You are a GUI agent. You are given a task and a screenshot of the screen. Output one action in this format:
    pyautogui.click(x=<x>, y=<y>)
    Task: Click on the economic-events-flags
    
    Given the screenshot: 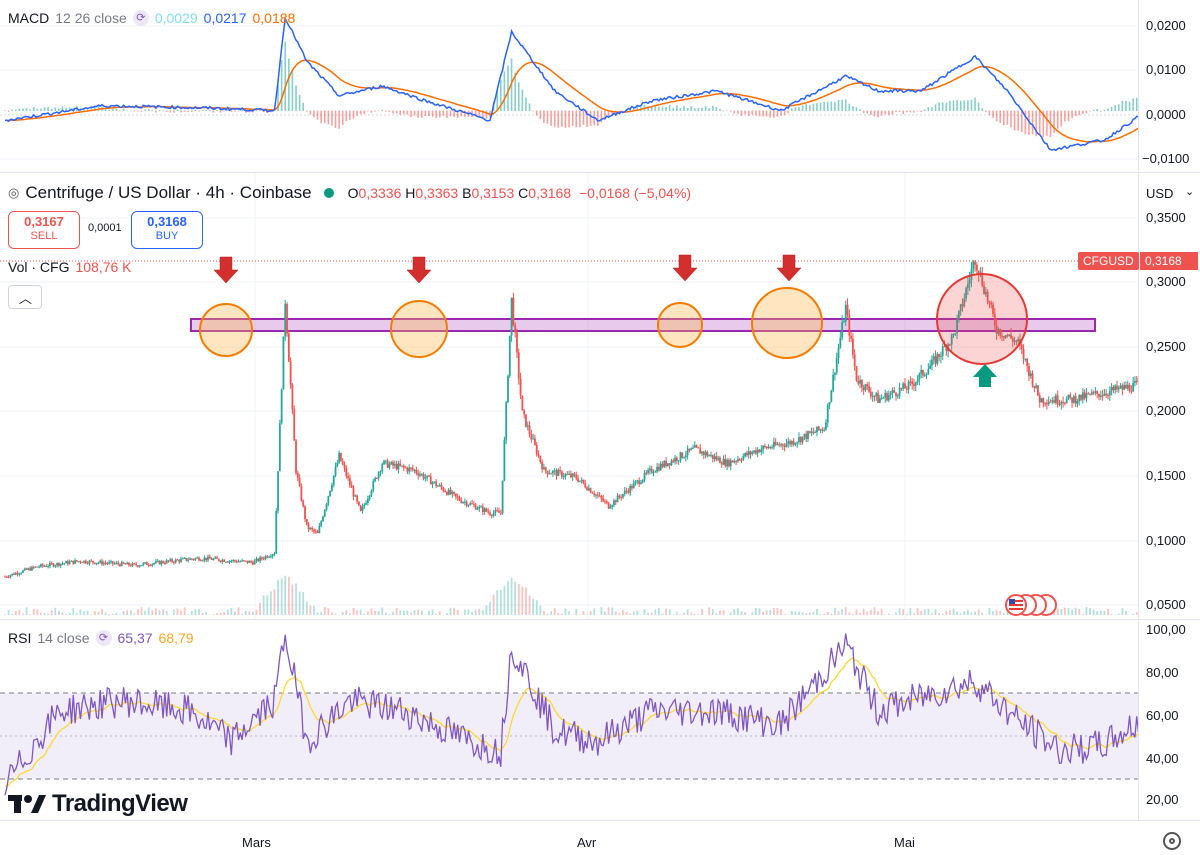 What is the action you would take?
    pyautogui.click(x=1031, y=605)
    